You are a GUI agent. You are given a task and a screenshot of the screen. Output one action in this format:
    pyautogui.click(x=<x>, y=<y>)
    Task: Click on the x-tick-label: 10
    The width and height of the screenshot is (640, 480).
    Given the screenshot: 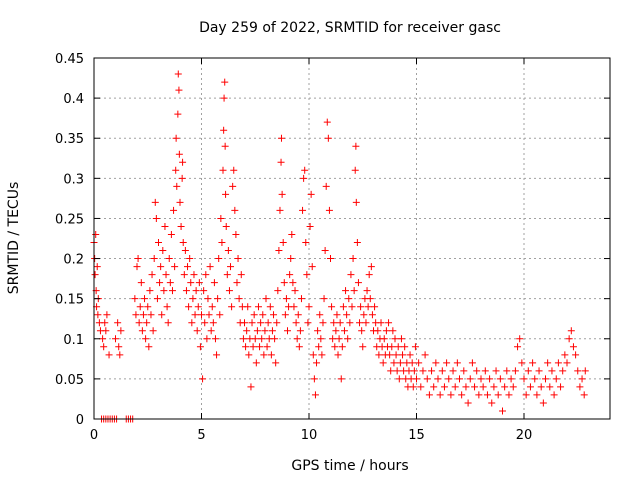 What is the action you would take?
    pyautogui.click(x=309, y=435)
    